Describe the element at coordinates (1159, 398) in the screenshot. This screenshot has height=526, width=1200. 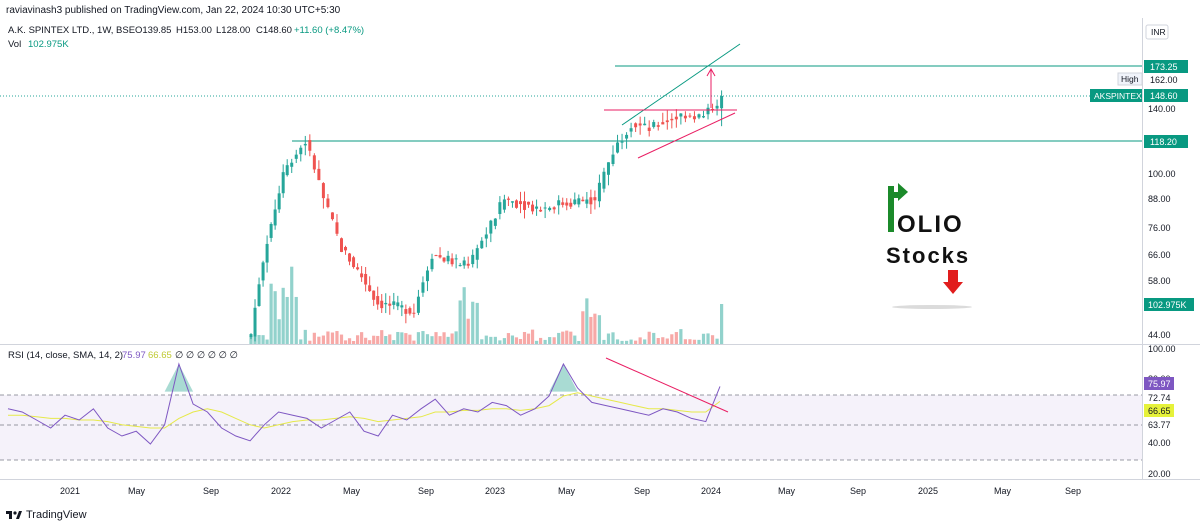
I see `rsi-tick: 72.74` at that location.